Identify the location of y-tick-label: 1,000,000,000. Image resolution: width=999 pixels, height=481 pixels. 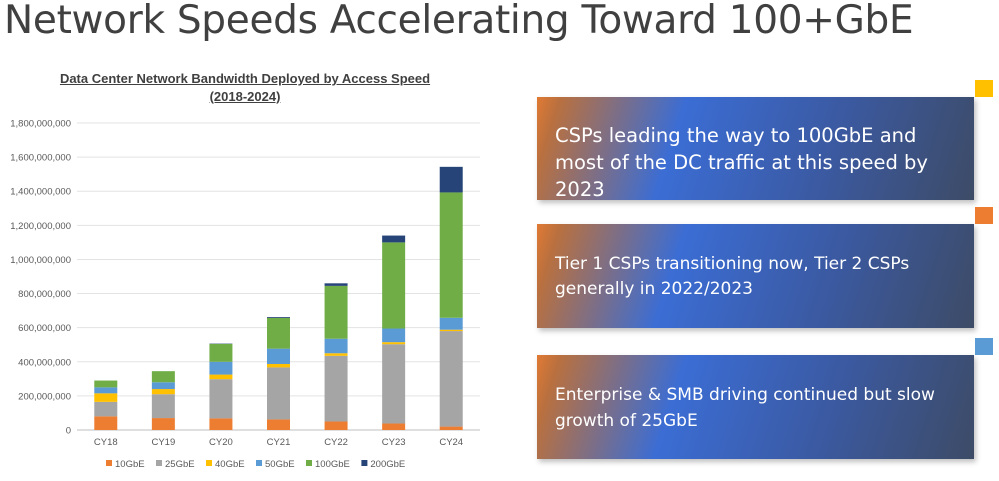
(40, 260).